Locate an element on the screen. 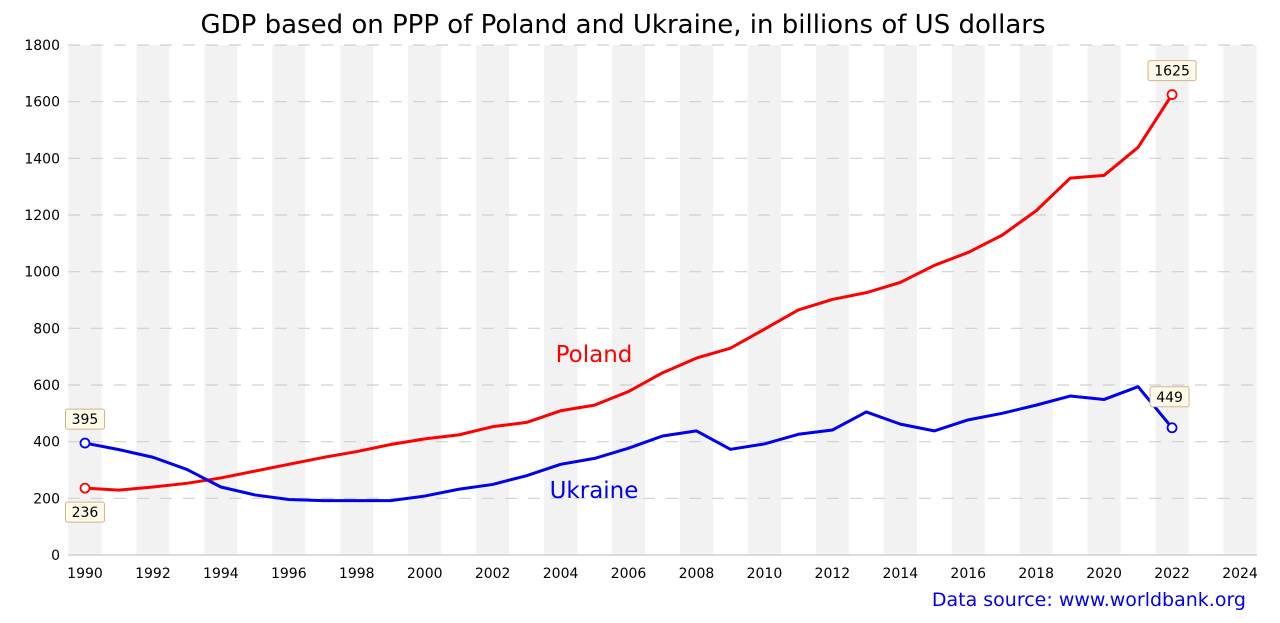  annotation-label: 395 is located at coordinates (85, 420).